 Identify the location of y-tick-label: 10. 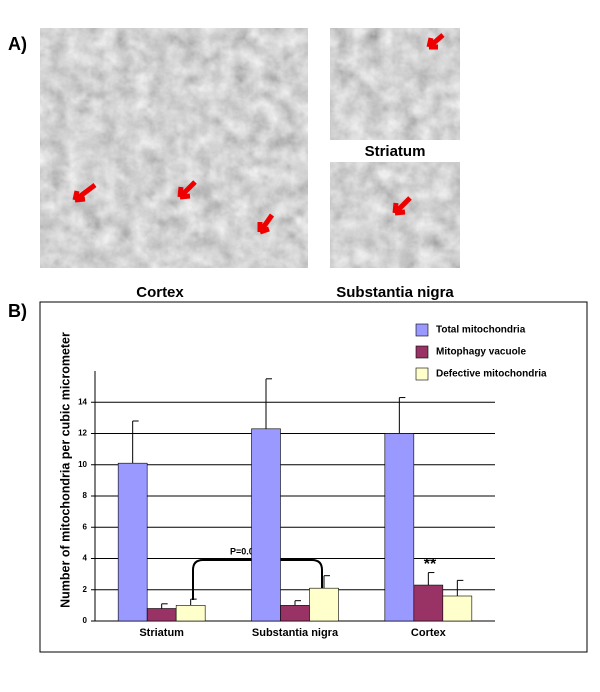
(82, 464).